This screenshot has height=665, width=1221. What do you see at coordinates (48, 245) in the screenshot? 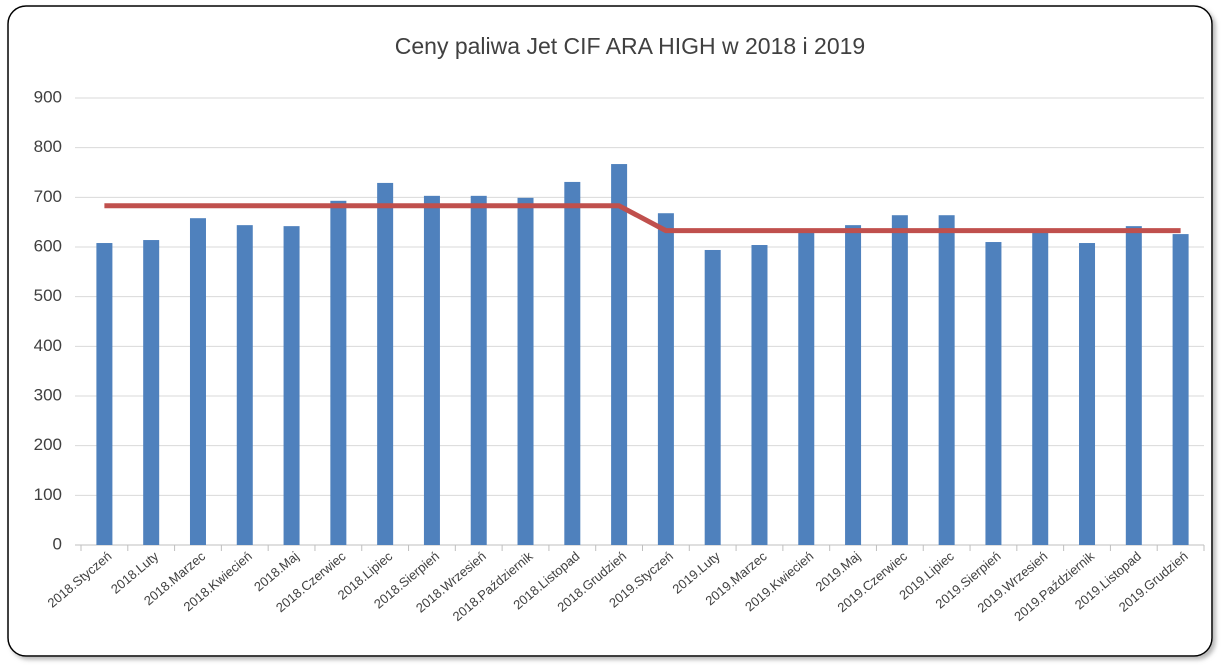
I see `y-tick-label: 600` at bounding box center [48, 245].